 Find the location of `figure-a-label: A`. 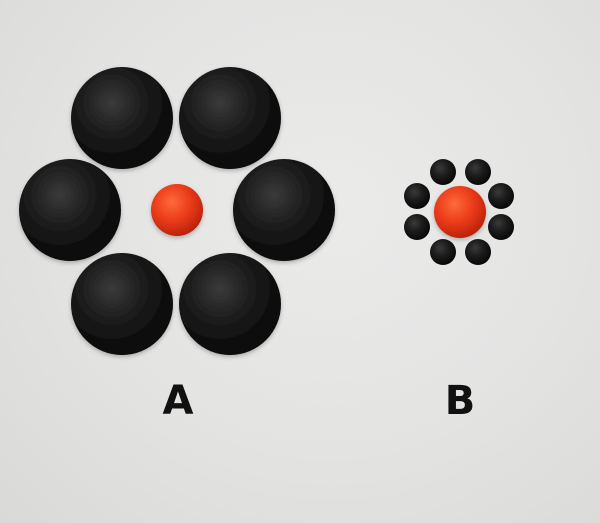

figure-a-label: A is located at coordinates (178, 401).